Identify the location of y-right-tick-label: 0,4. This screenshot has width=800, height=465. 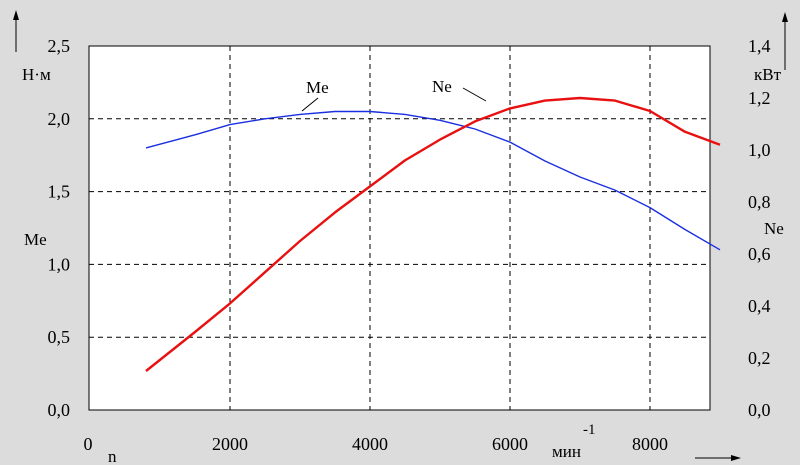
(759, 306).